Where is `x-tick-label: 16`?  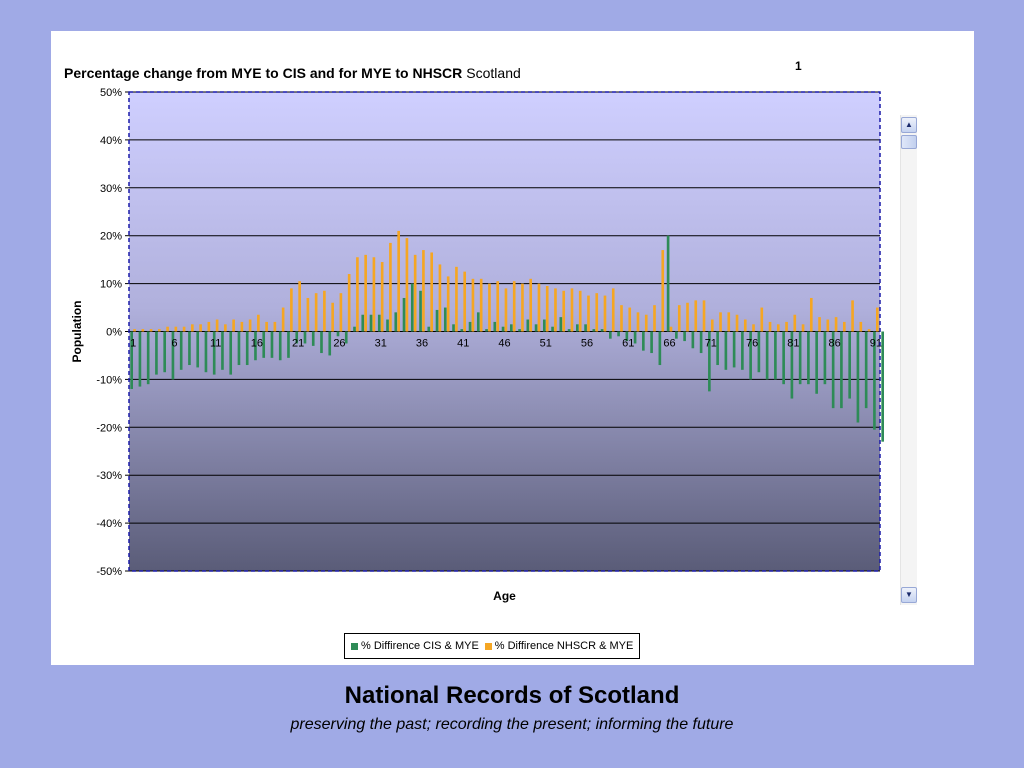 x-tick-label: 16 is located at coordinates (257, 344).